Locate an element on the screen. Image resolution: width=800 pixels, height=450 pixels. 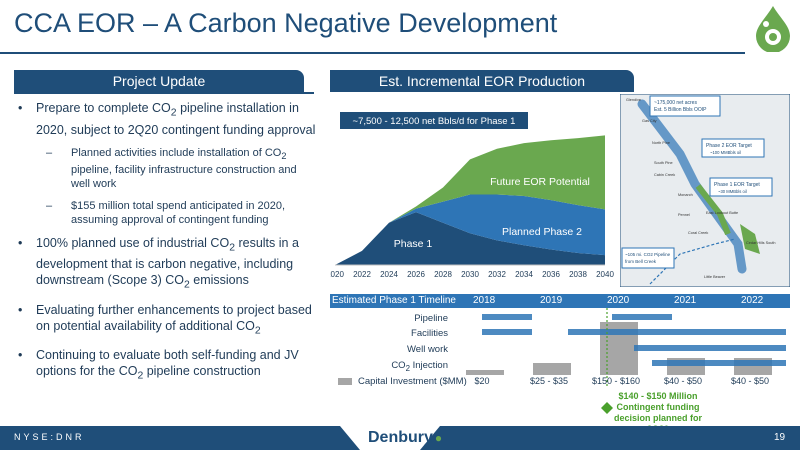
timeline-gantt is located at coordinates (626, 348).